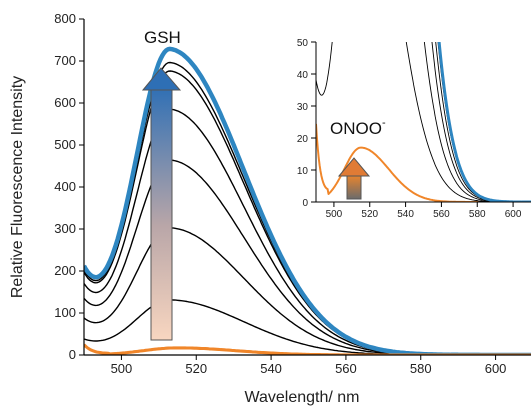 This screenshot has width=531, height=409. I want to click on main-y-tick-label: 500, so click(65, 144).